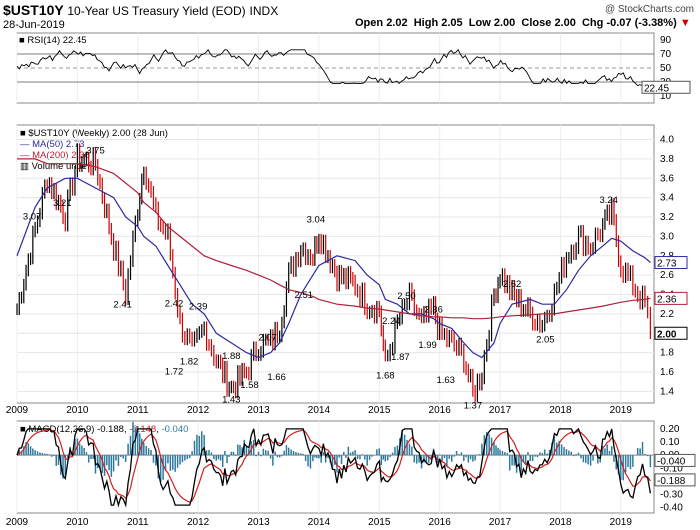 Image resolution: width=700 pixels, height=530 pixels. Describe the element at coordinates (379, 522) in the screenshot. I see `x-axis-label-bottom: 2015` at that location.